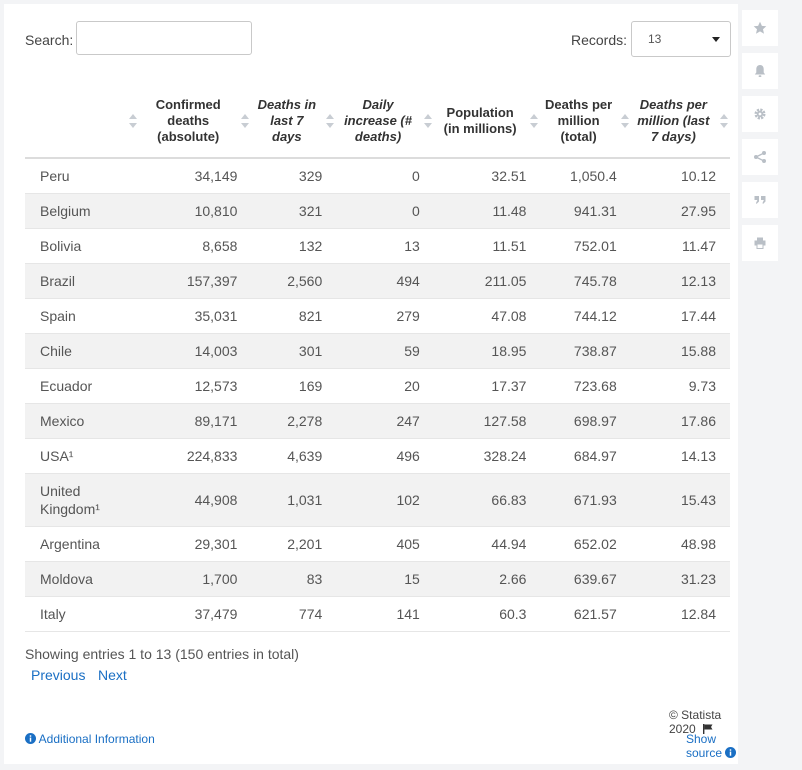 This screenshot has width=802, height=770. What do you see at coordinates (377, 544) in the screenshot?
I see `table-row: Argentina 29,301 2,201 405 44.94 652.02 48.98` at bounding box center [377, 544].